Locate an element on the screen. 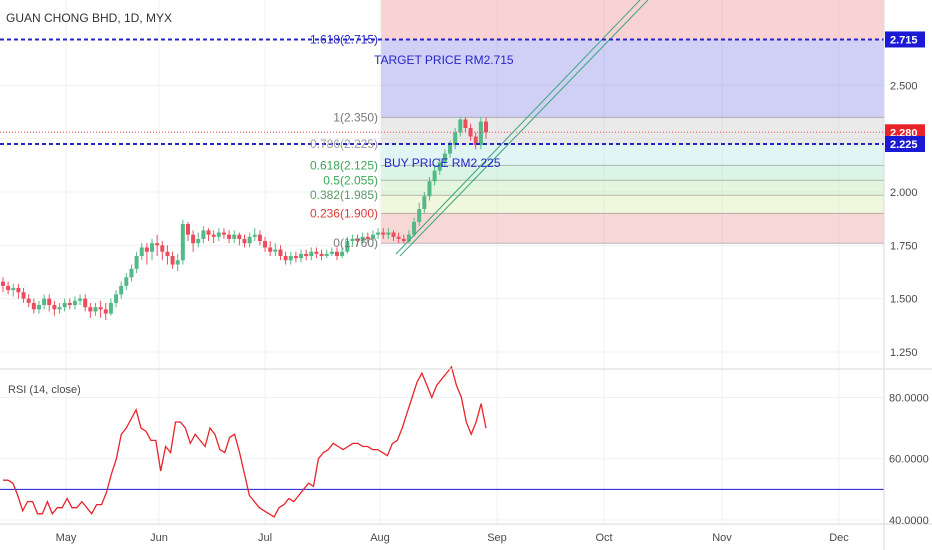 This screenshot has height=550, width=932. channel-line-upper is located at coordinates (518, 127).